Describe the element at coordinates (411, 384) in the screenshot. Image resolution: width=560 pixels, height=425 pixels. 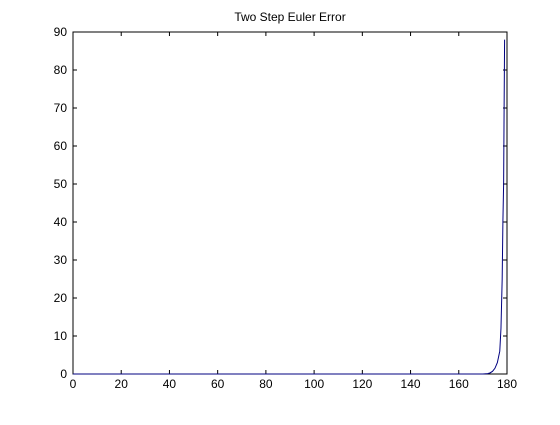
I see `x-tick-label: 140` at that location.